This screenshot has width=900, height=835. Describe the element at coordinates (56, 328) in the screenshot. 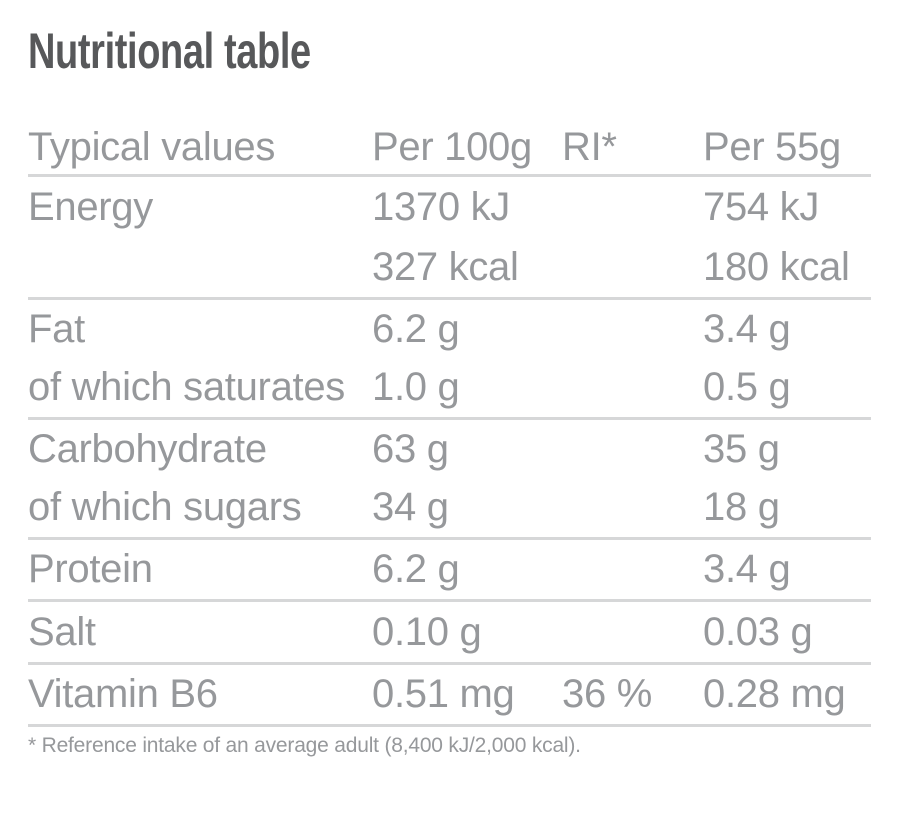

I see `row-label-fat: Fat` at that location.